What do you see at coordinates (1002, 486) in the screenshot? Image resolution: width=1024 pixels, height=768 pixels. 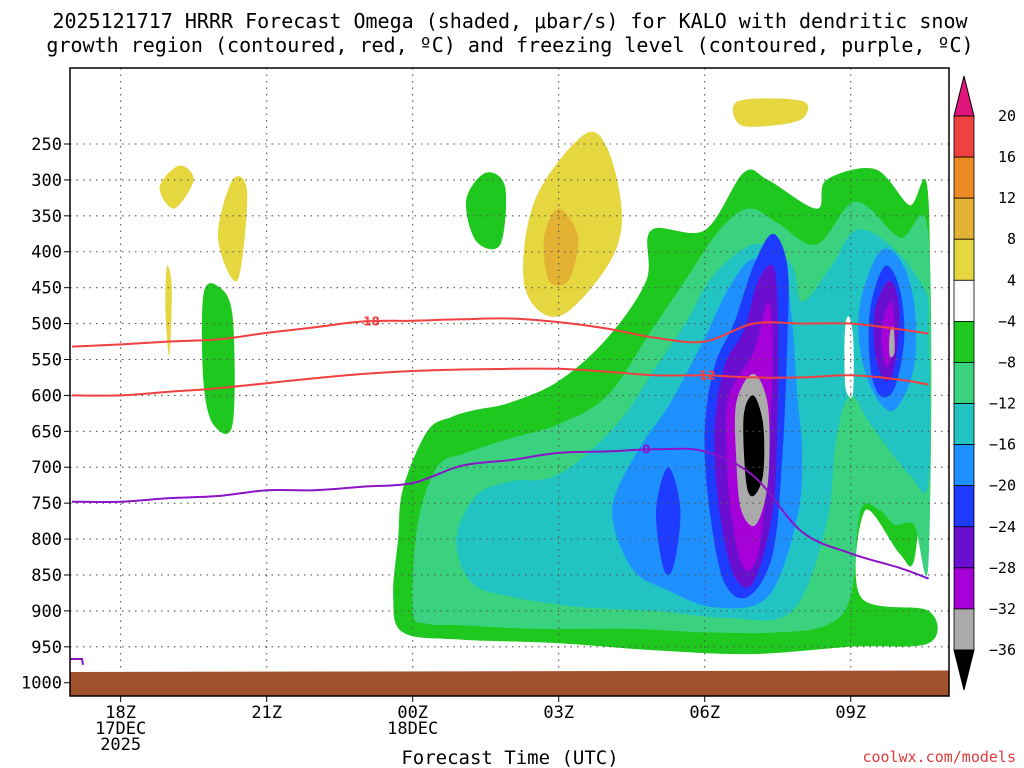 I see `colorbar-label-9: −20` at bounding box center [1002, 486].